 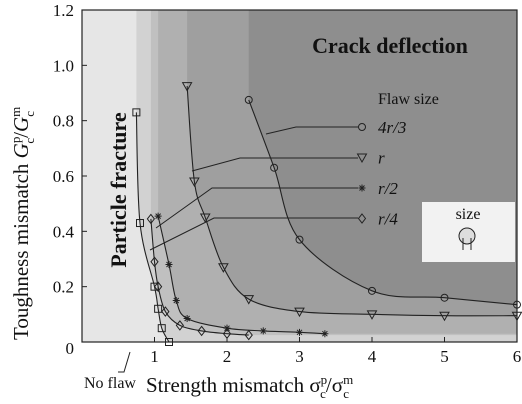 What do you see at coordinates (15, 140) in the screenshot?
I see `y-axis-title-part: p` at bounding box center [15, 140].